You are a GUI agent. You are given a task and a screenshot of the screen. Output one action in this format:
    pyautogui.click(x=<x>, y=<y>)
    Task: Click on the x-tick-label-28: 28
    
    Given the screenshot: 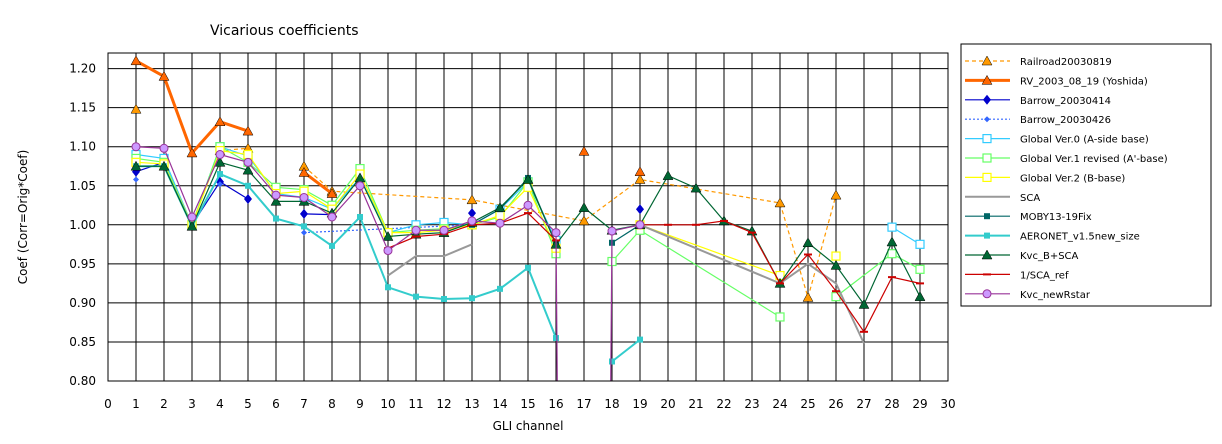 What is the action you would take?
    pyautogui.click(x=891, y=404)
    